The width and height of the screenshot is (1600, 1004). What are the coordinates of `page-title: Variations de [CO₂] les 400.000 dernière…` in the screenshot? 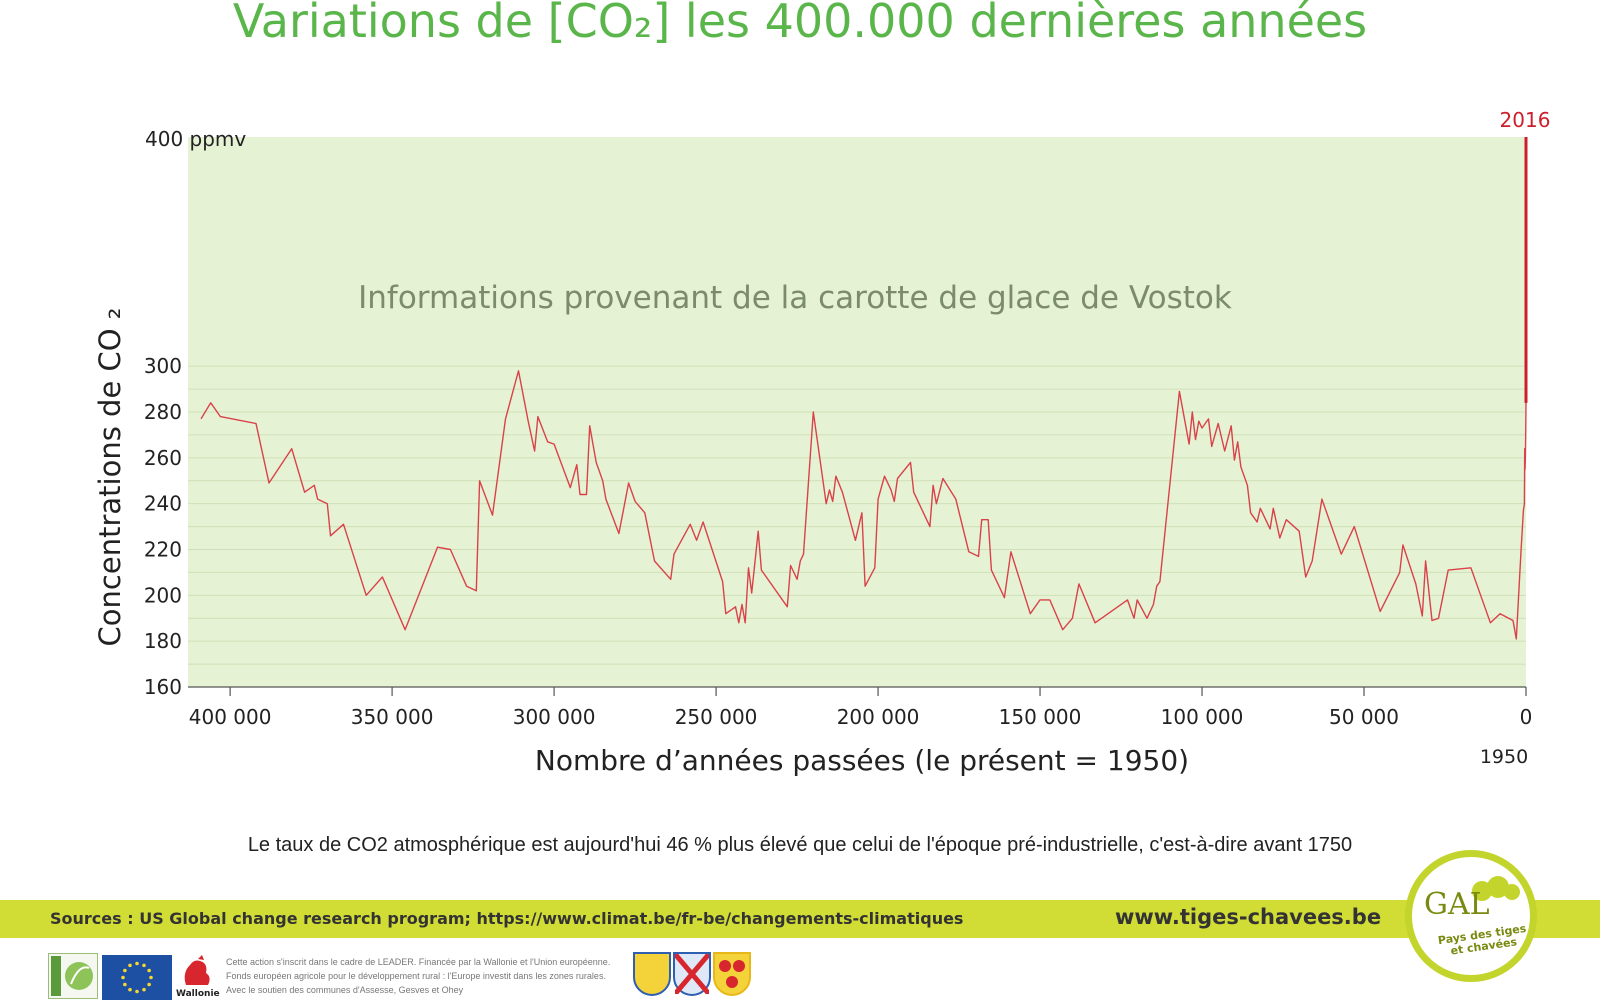 It's located at (800, 24).